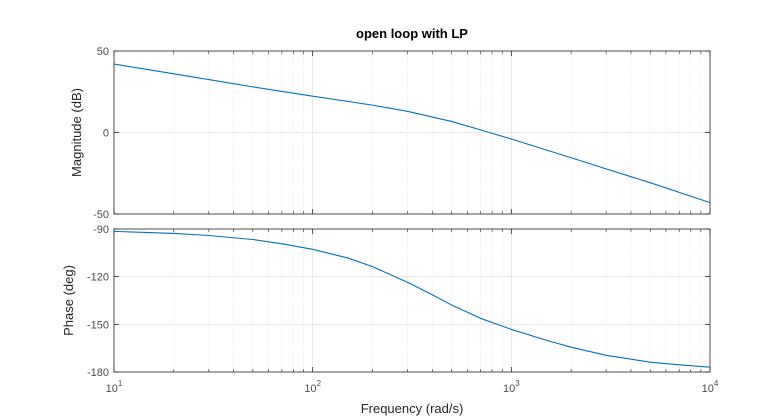 The image size is (784, 420). I want to click on magnitude-y-tick-label: -50, so click(101, 215).